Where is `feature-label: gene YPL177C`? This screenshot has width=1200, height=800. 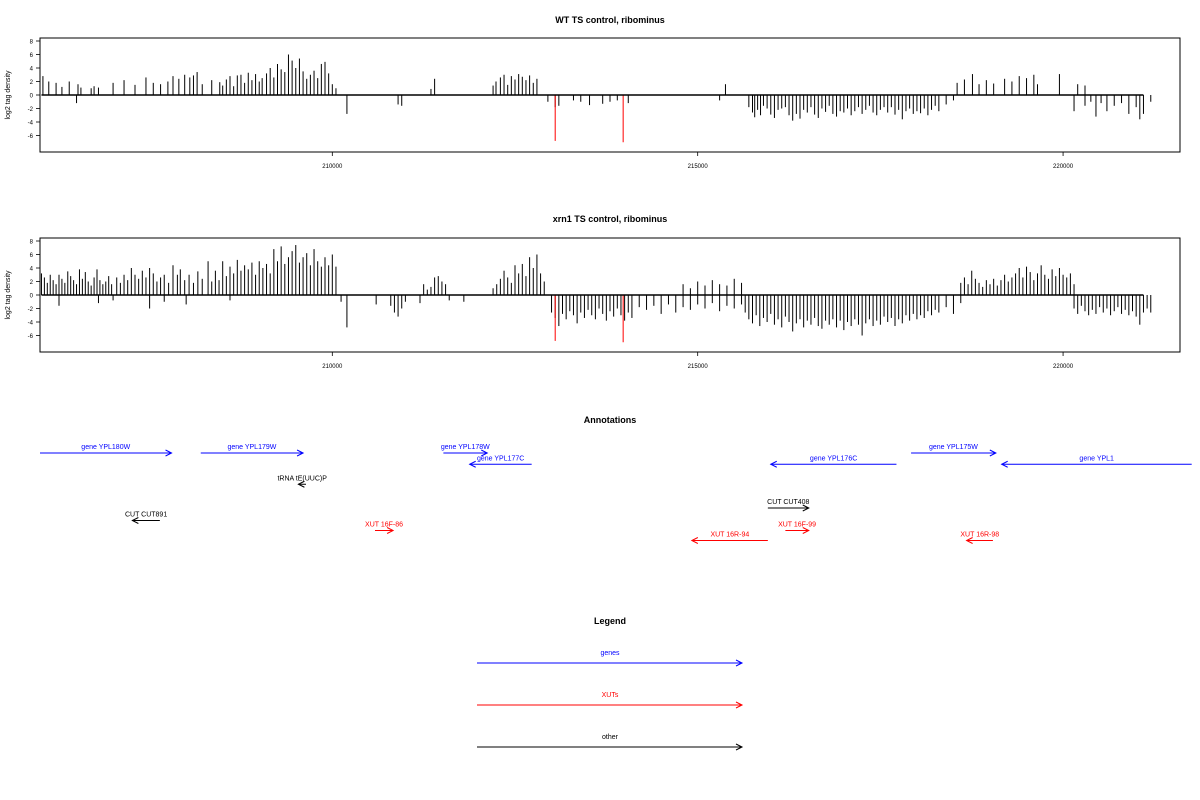
feature-label: gene YPL177C is located at coordinates (500, 458).